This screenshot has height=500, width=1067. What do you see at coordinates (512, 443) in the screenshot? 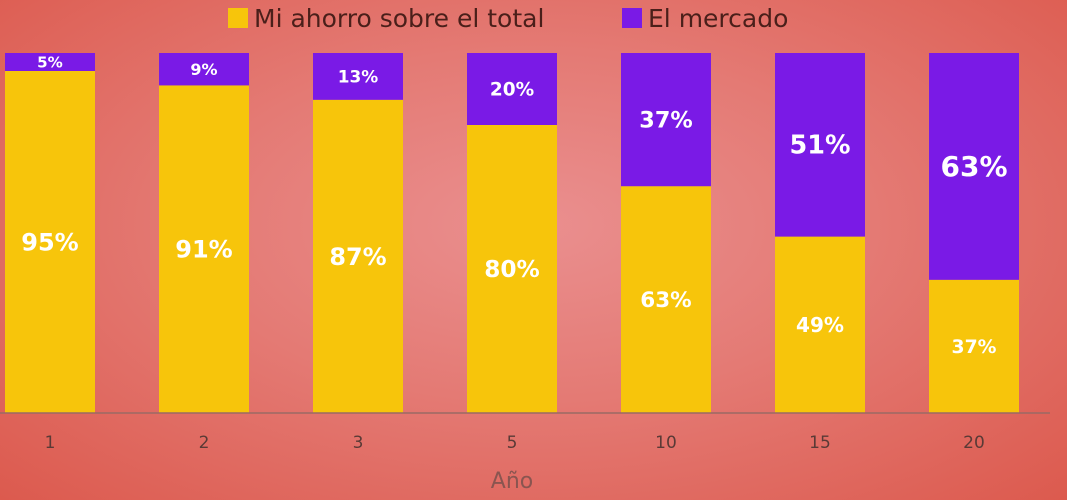
I see `x-tick-label-5: 5` at bounding box center [512, 443].